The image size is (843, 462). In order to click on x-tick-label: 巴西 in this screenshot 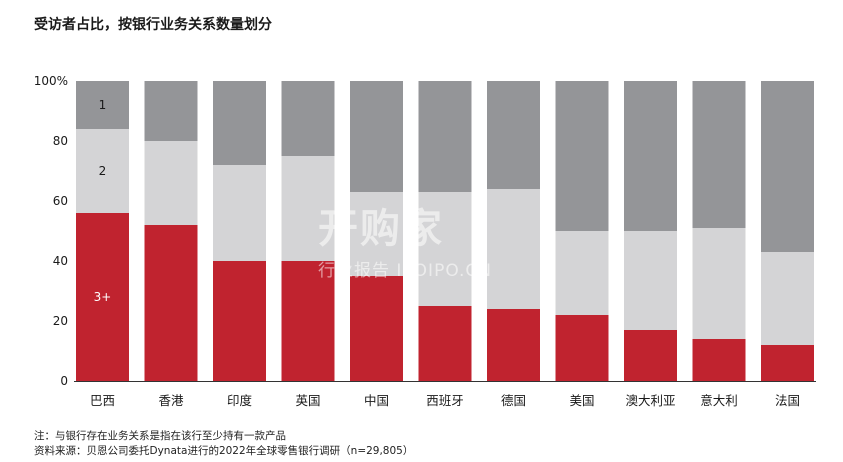, I will do `click(102, 400)`.